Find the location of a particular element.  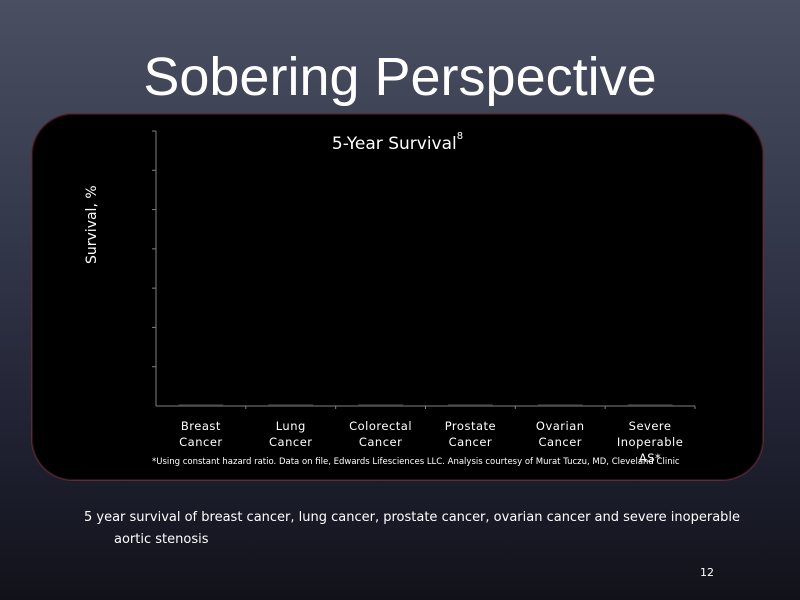

x-tick-label-line: Prostate is located at coordinates (470, 426).